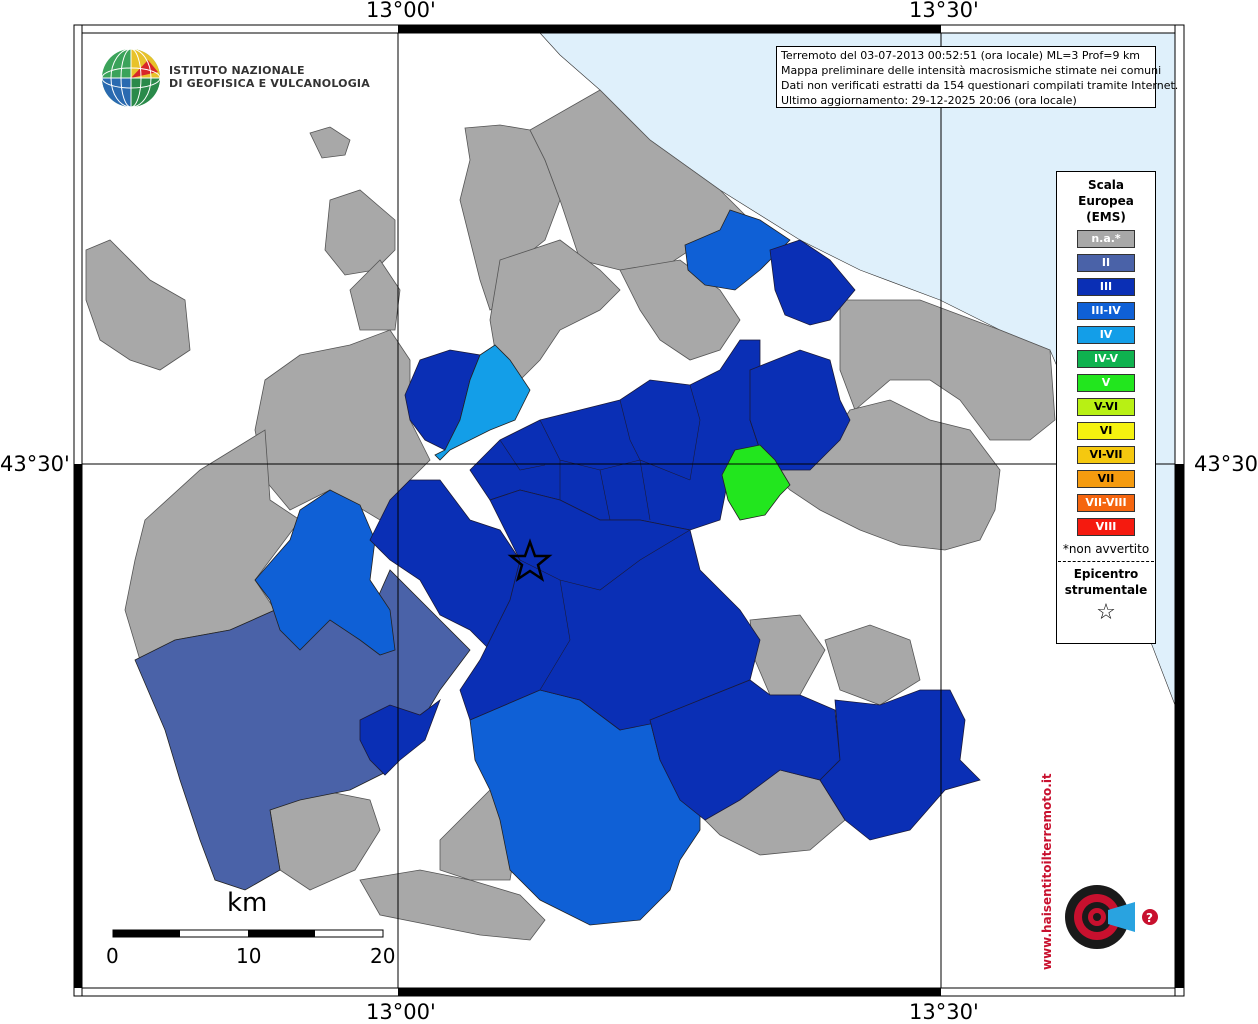  I want to click on legend-swatch: V-VI, so click(1106, 407).